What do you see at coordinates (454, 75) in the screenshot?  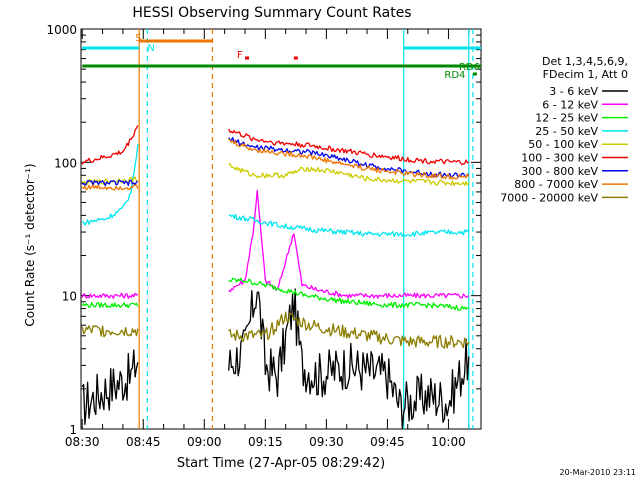 I see `flag-label: RD4` at bounding box center [454, 75].